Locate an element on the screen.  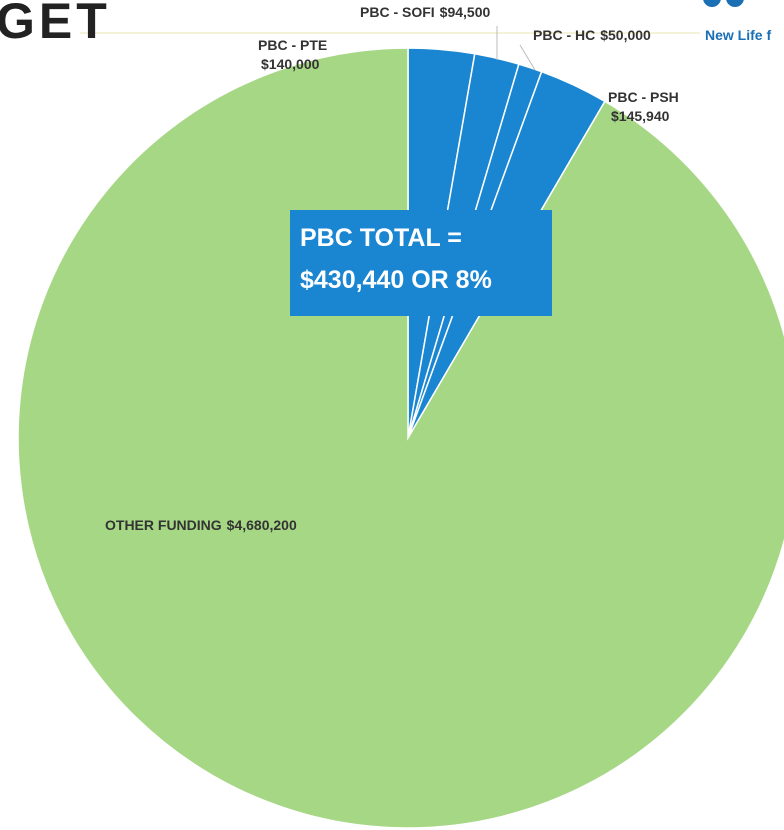
slice-value: $4,680,200 is located at coordinates (262, 525).